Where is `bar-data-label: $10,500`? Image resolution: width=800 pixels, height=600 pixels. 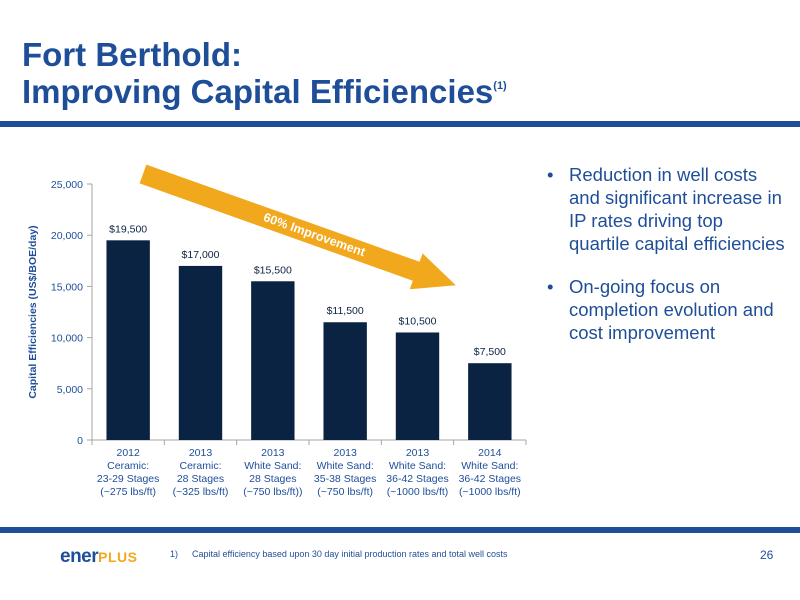
bar-data-label: $10,500 is located at coordinates (418, 321).